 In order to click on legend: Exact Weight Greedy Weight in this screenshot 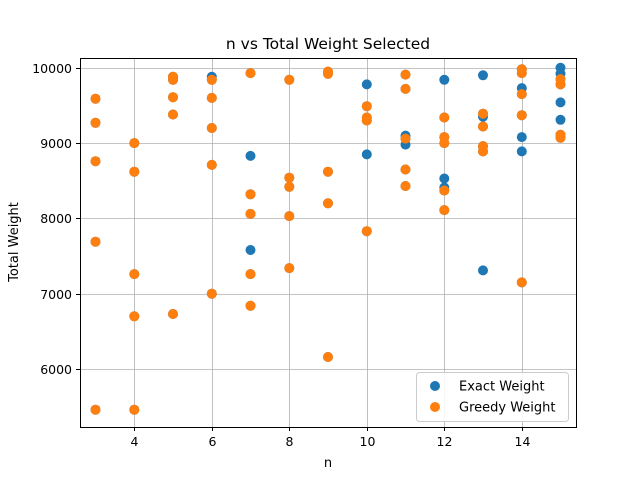, I will do `click(492, 397)`.